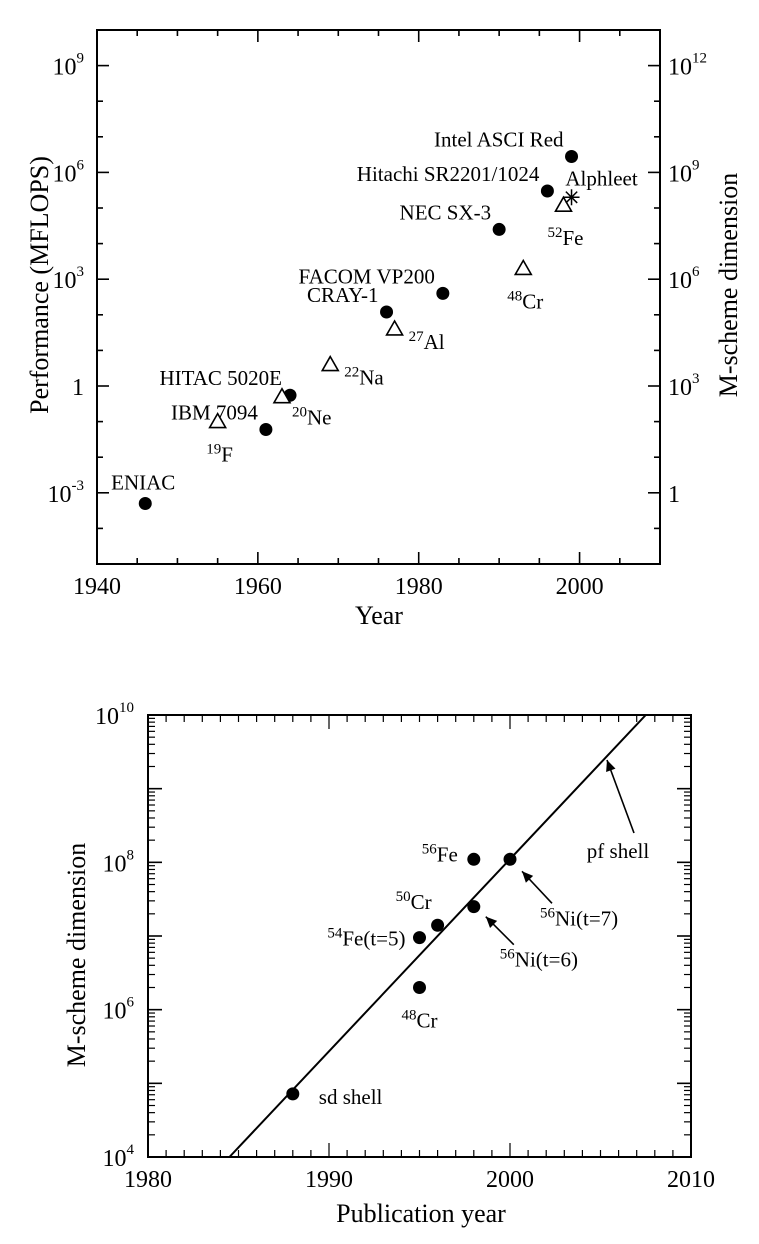 Image resolution: width=759 pixels, height=1244 pixels. What do you see at coordinates (684, 386) in the screenshot?
I see `top-y2-tick-label: 10³` at bounding box center [684, 386].